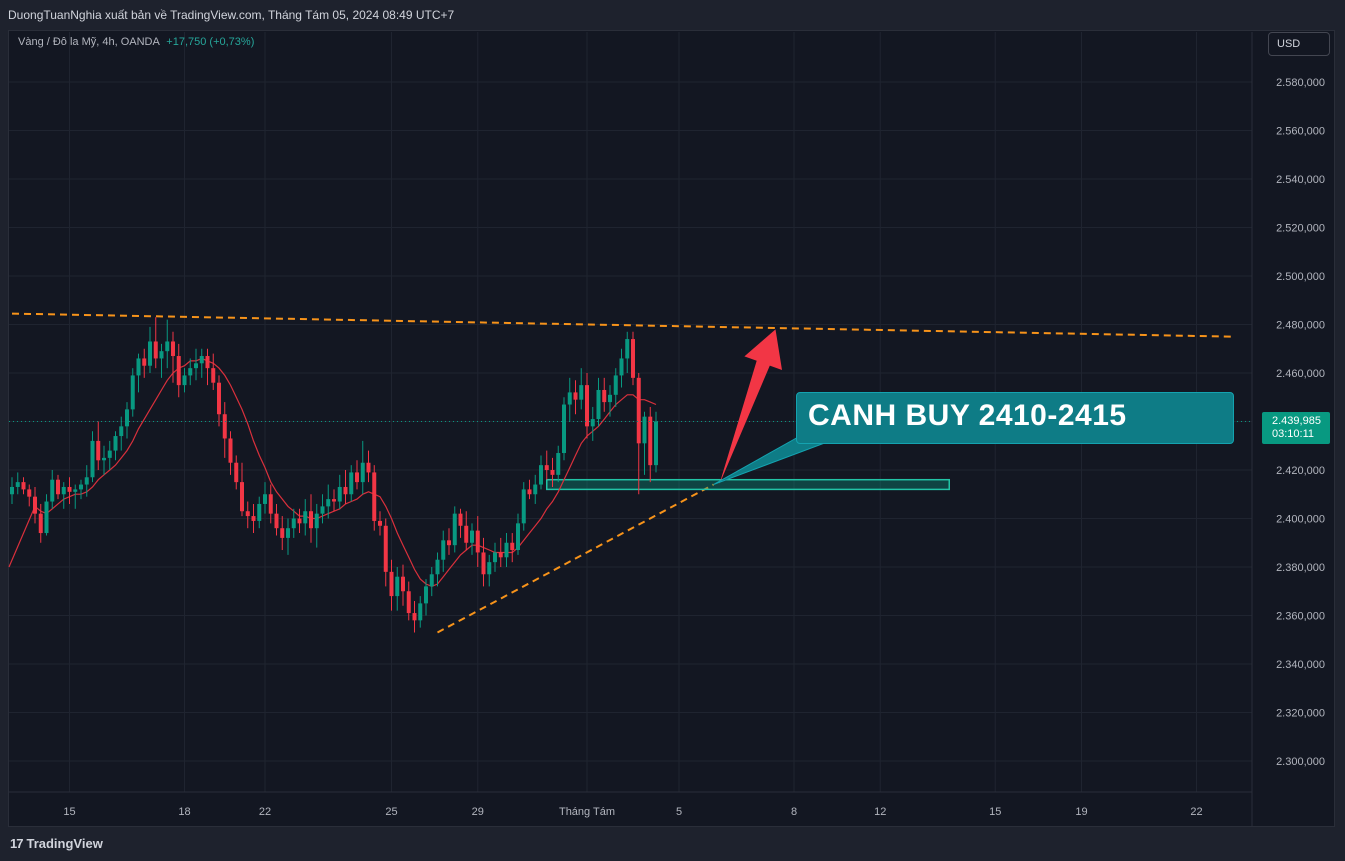 The image size is (1345, 861). I want to click on x-tick-label: 19, so click(1081, 812).